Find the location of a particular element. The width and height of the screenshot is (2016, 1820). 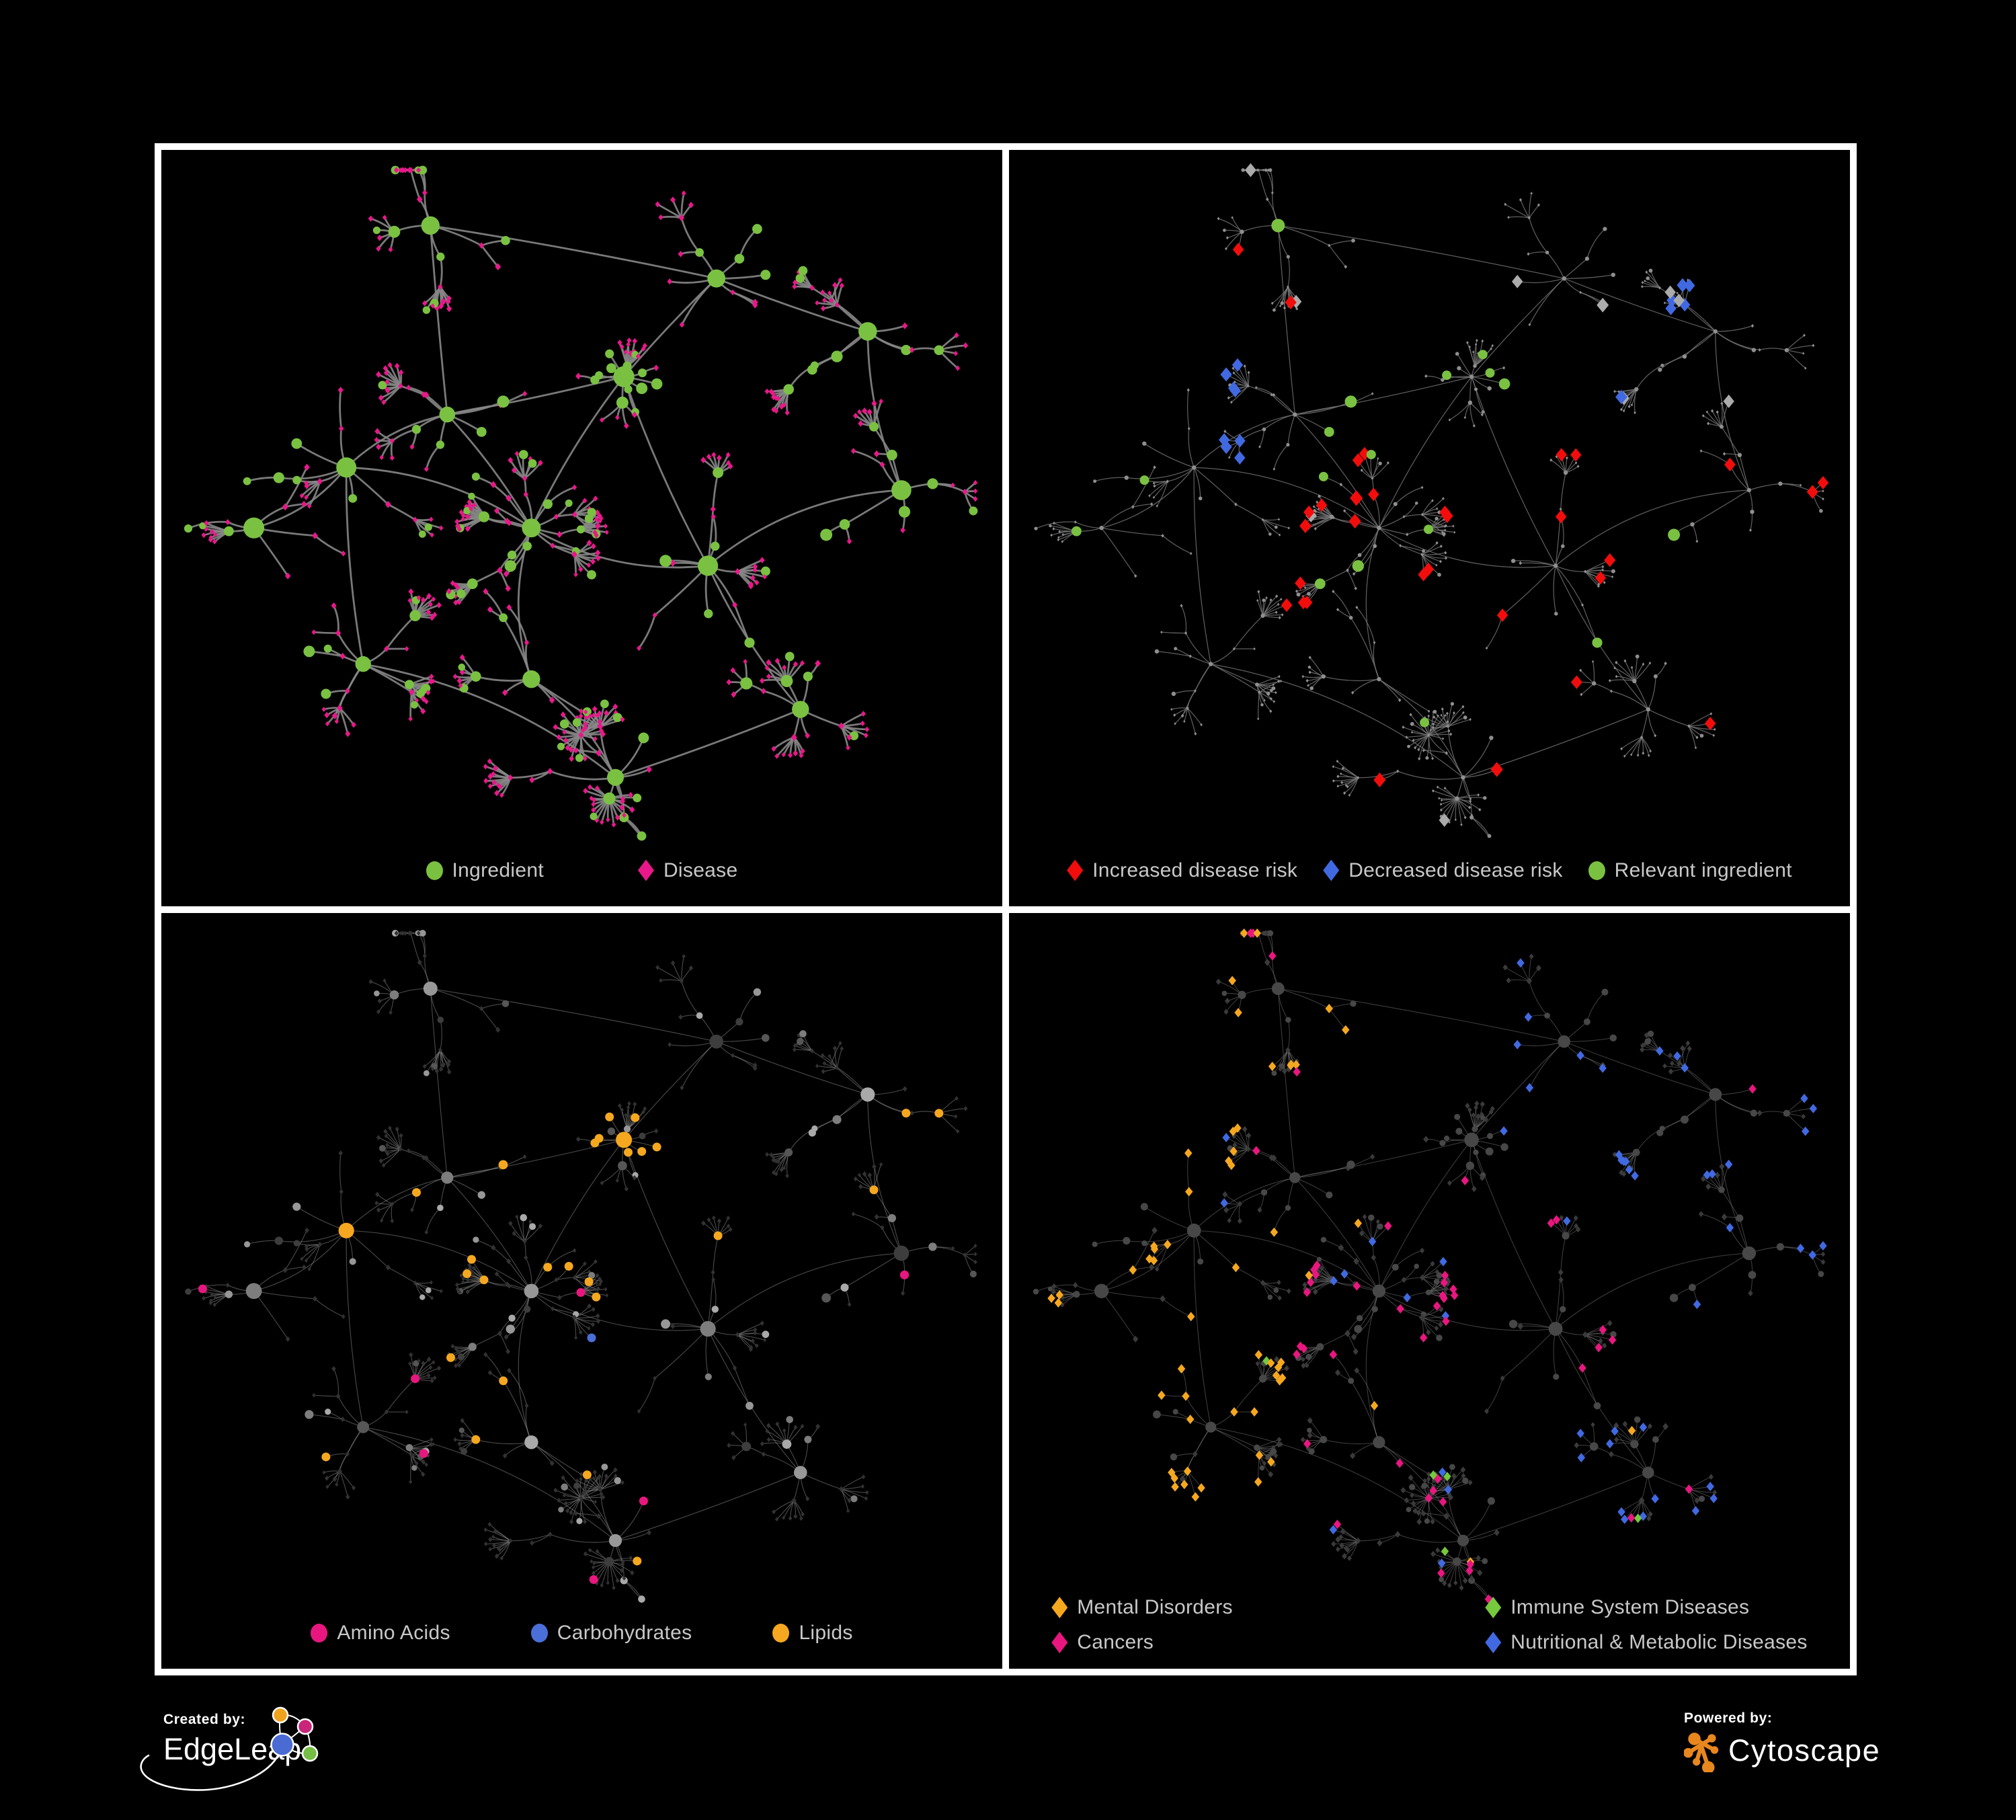

disease-risk-network-graph is located at coordinates (1431, 500).